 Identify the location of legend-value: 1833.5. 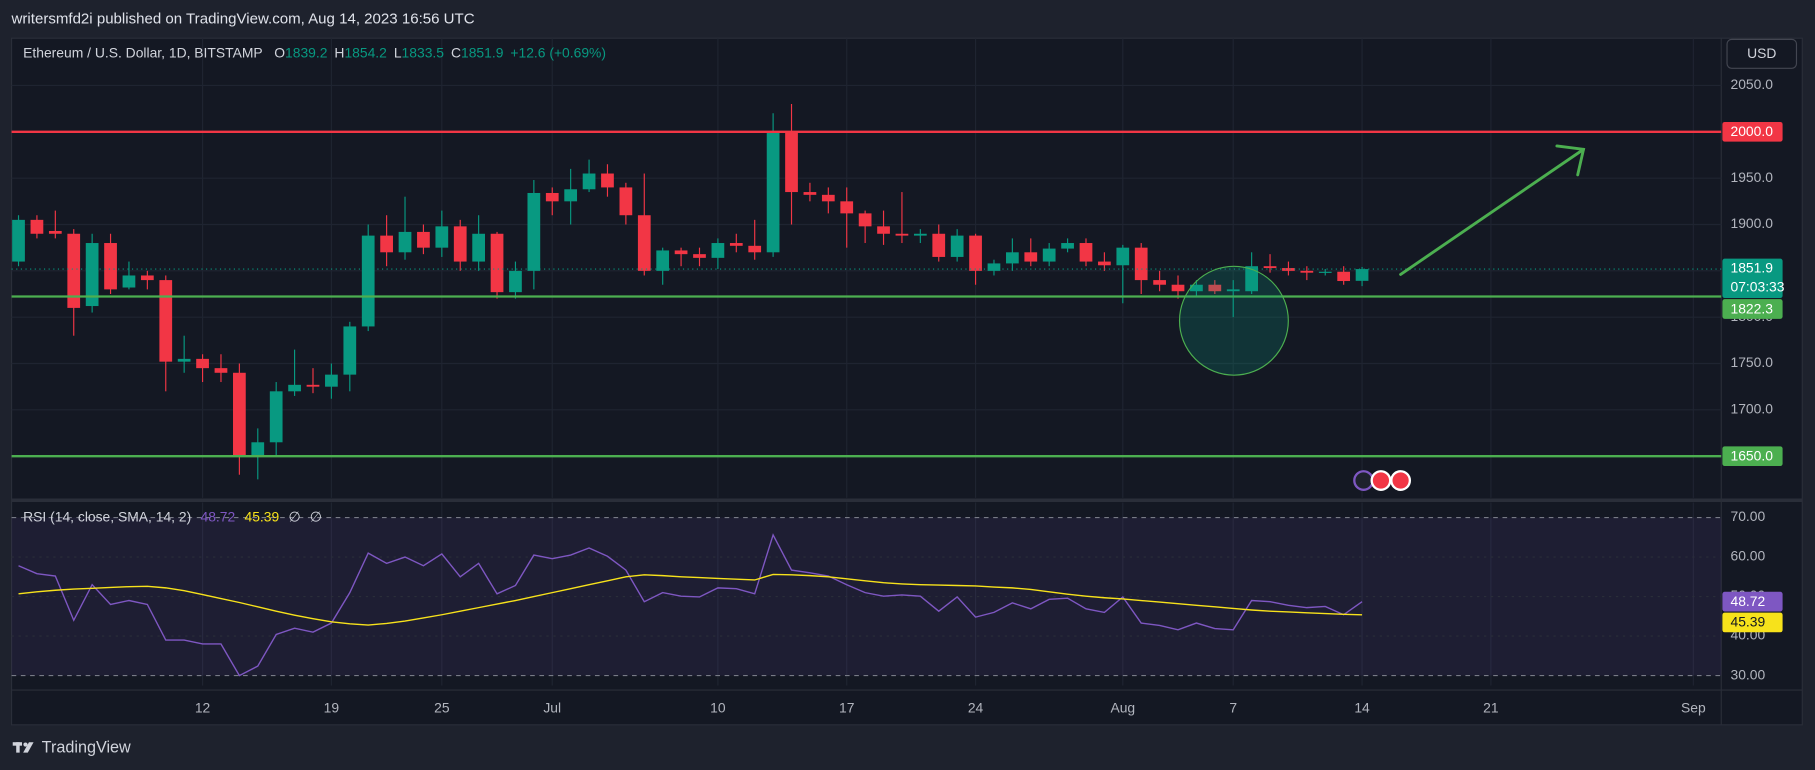
(423, 52).